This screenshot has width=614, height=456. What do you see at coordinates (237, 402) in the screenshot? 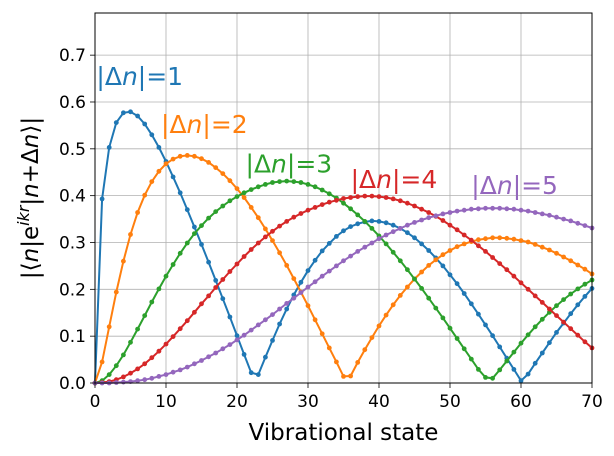
I see `x-tick-label: 20` at bounding box center [237, 402].